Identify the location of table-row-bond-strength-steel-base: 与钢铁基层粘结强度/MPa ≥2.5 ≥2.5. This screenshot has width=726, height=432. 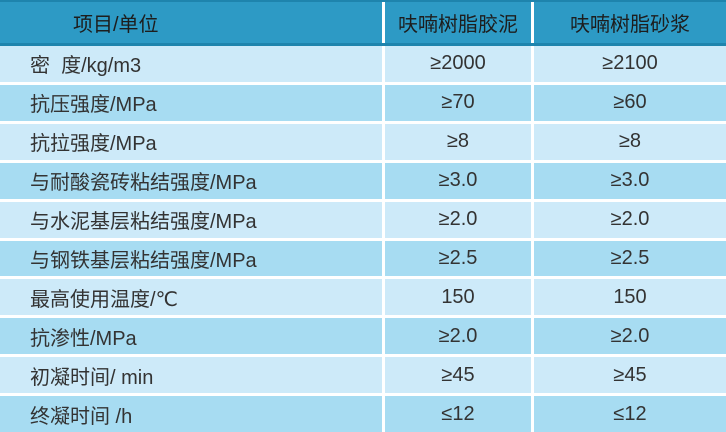
(363, 257).